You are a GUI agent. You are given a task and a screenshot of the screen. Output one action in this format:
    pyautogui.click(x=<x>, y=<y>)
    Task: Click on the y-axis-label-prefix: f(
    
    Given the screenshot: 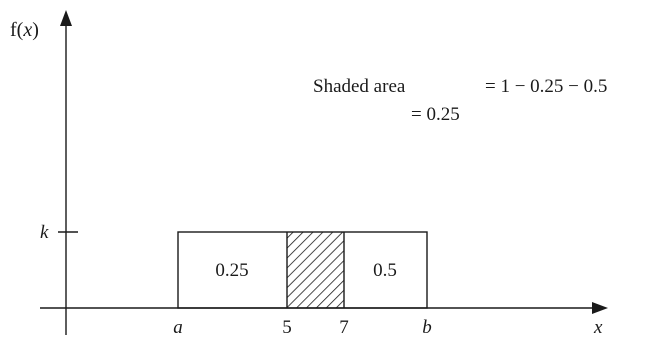 What is the action you would take?
    pyautogui.click(x=17, y=30)
    